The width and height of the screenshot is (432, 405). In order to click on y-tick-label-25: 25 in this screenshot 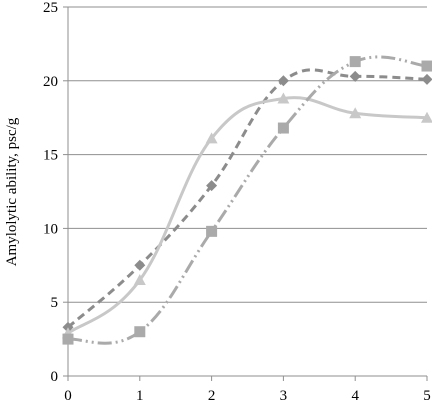, I will do `click(50, 8)`.